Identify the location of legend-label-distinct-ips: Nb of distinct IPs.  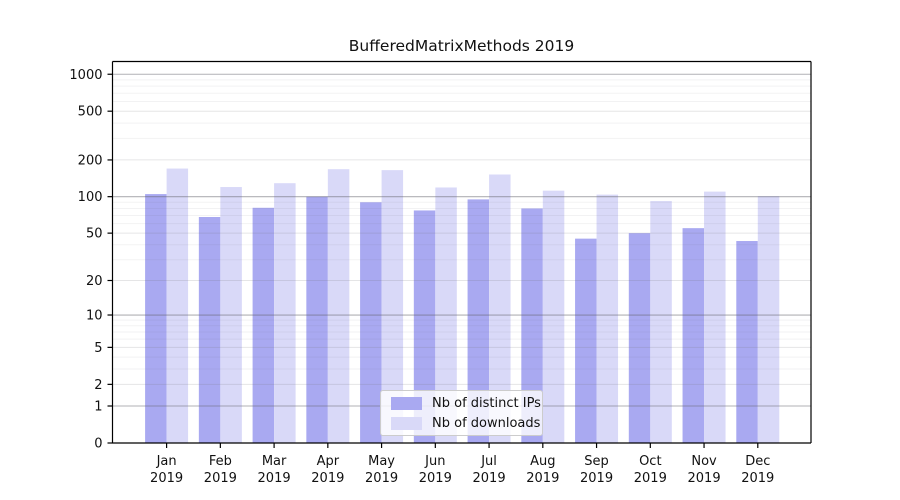
(486, 403).